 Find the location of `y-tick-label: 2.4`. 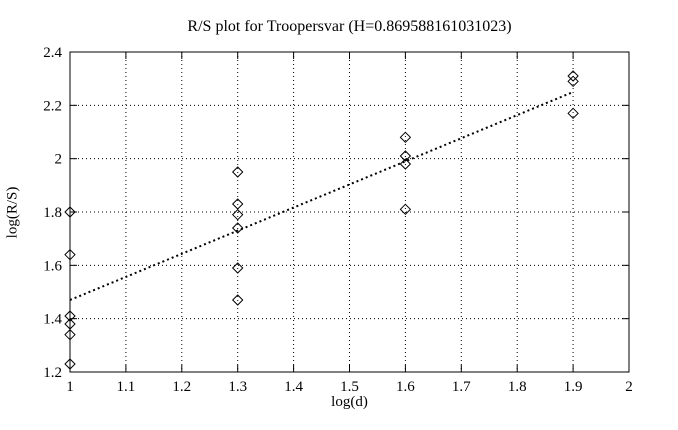

y-tick-label: 2.4 is located at coordinates (52, 53).